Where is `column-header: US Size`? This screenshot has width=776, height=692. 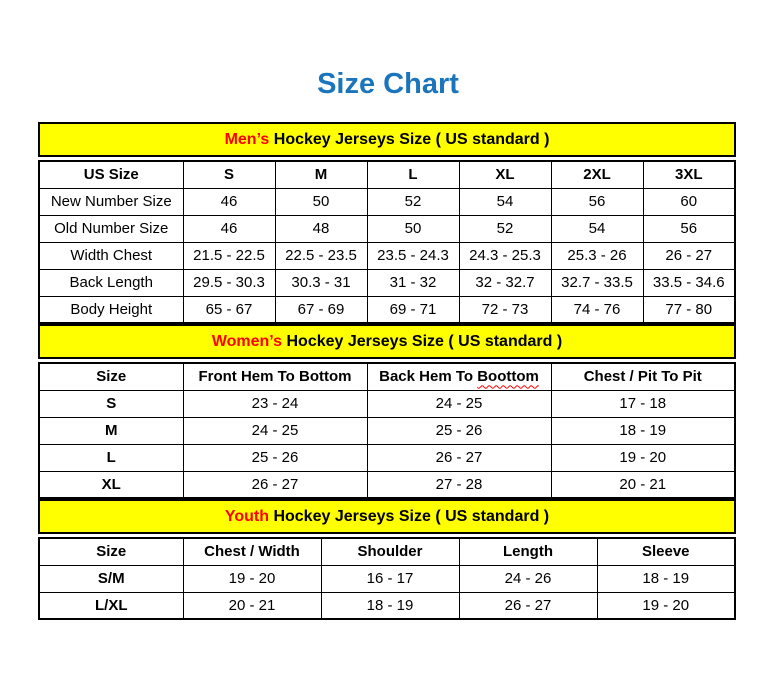
column-header: US Size is located at coordinates (111, 174).